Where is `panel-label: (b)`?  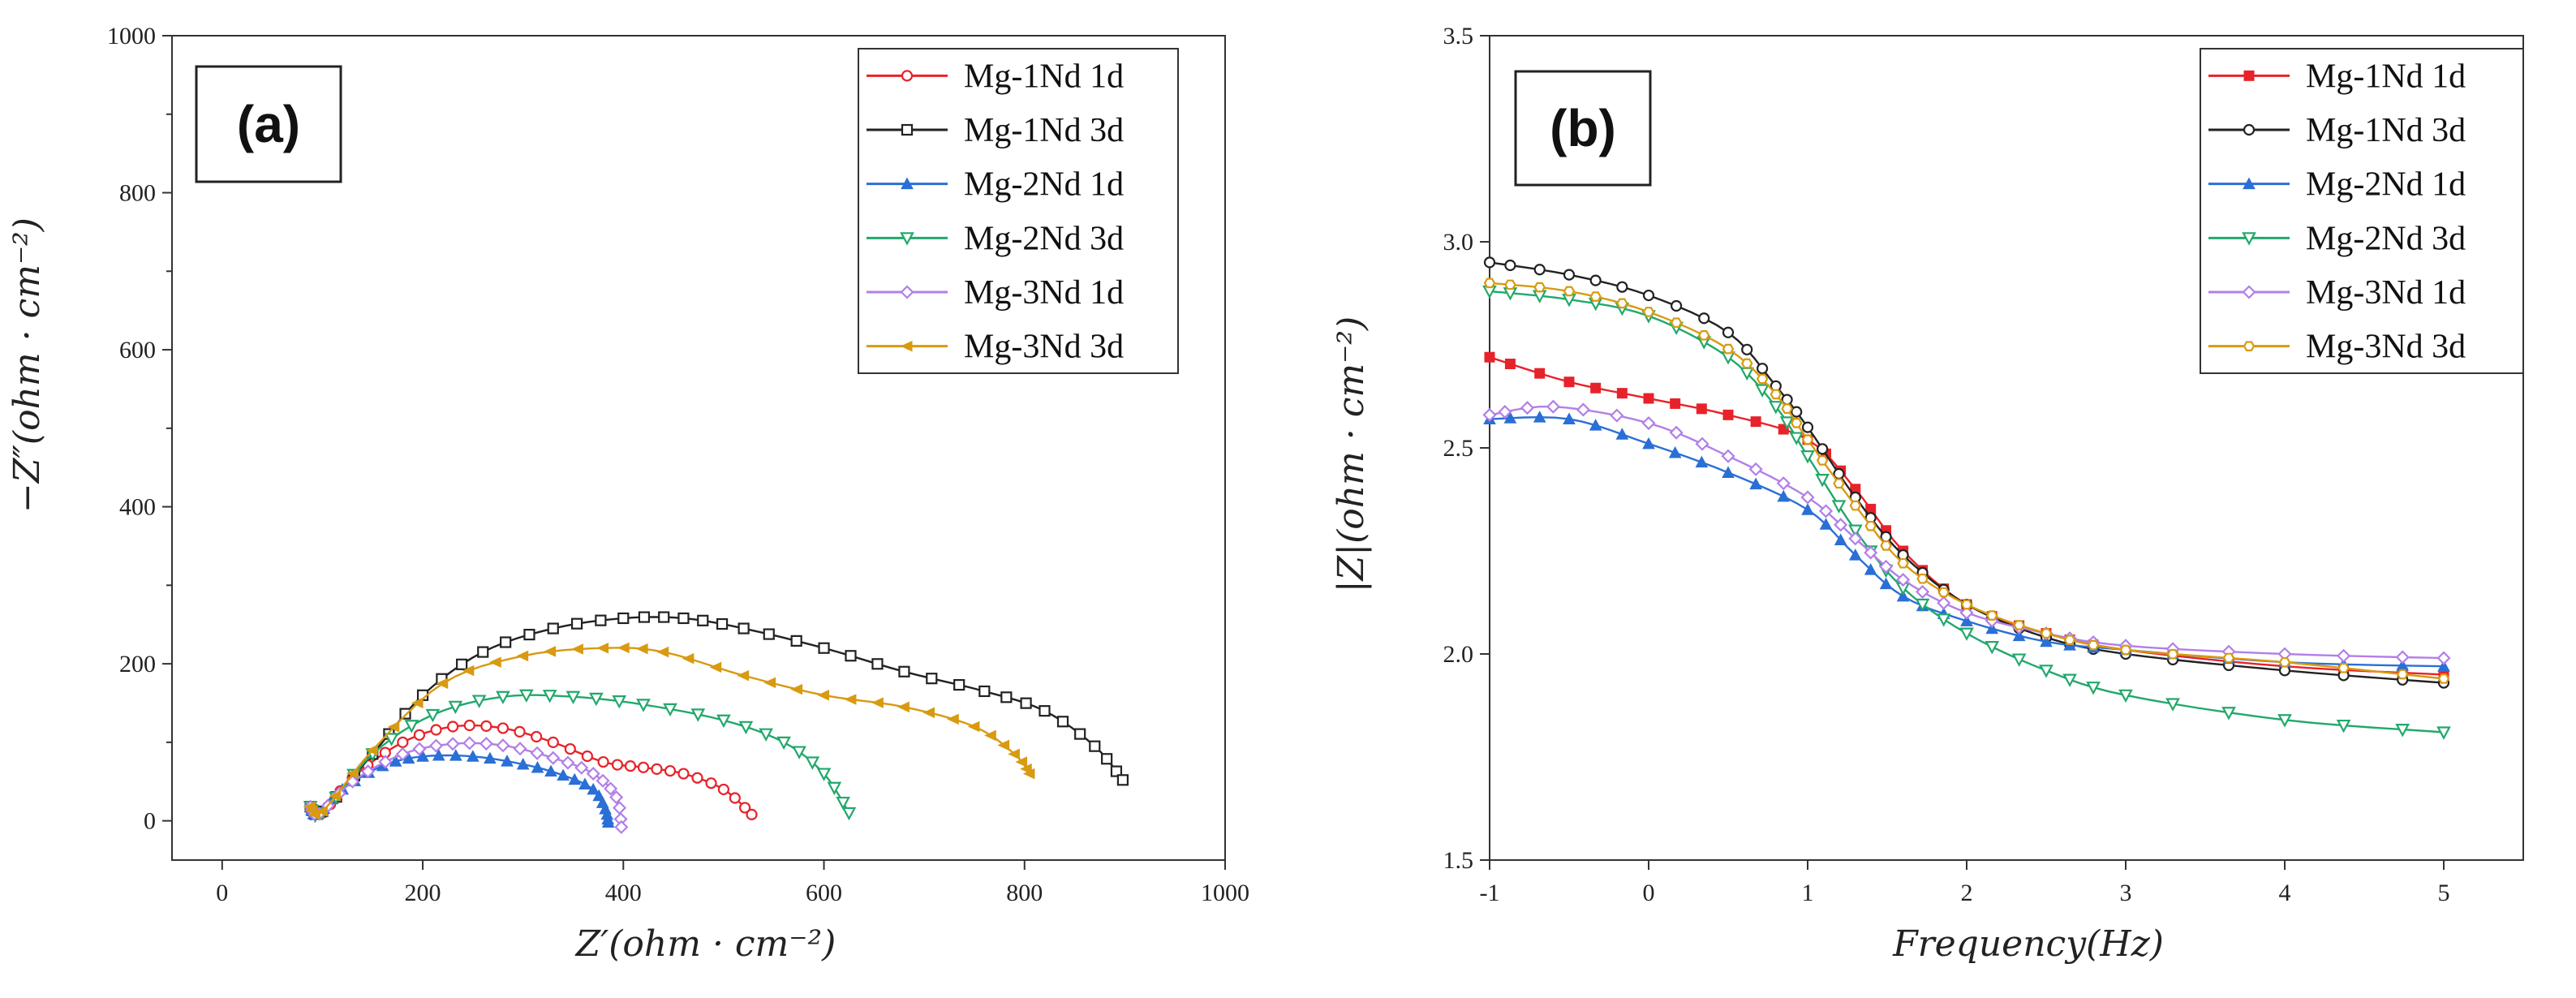 panel-label: (b) is located at coordinates (1583, 128).